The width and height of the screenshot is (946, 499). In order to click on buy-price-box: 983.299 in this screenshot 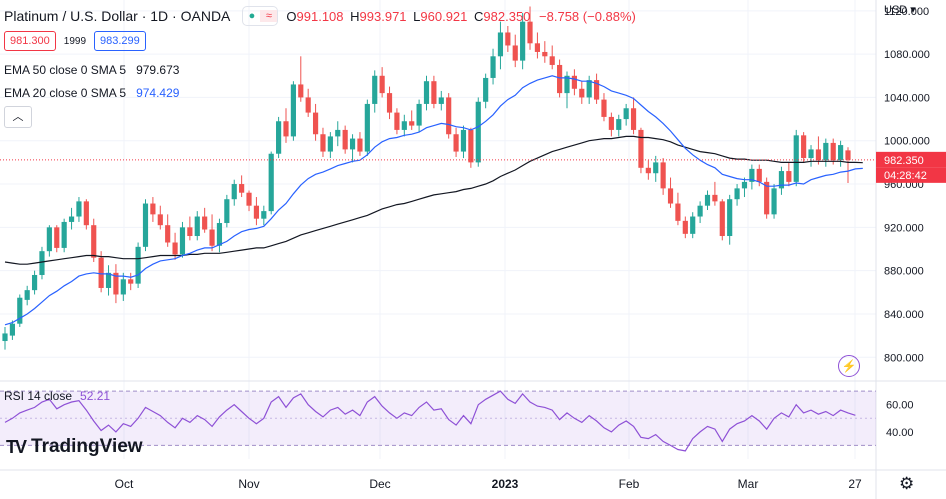, I will do `click(120, 41)`.